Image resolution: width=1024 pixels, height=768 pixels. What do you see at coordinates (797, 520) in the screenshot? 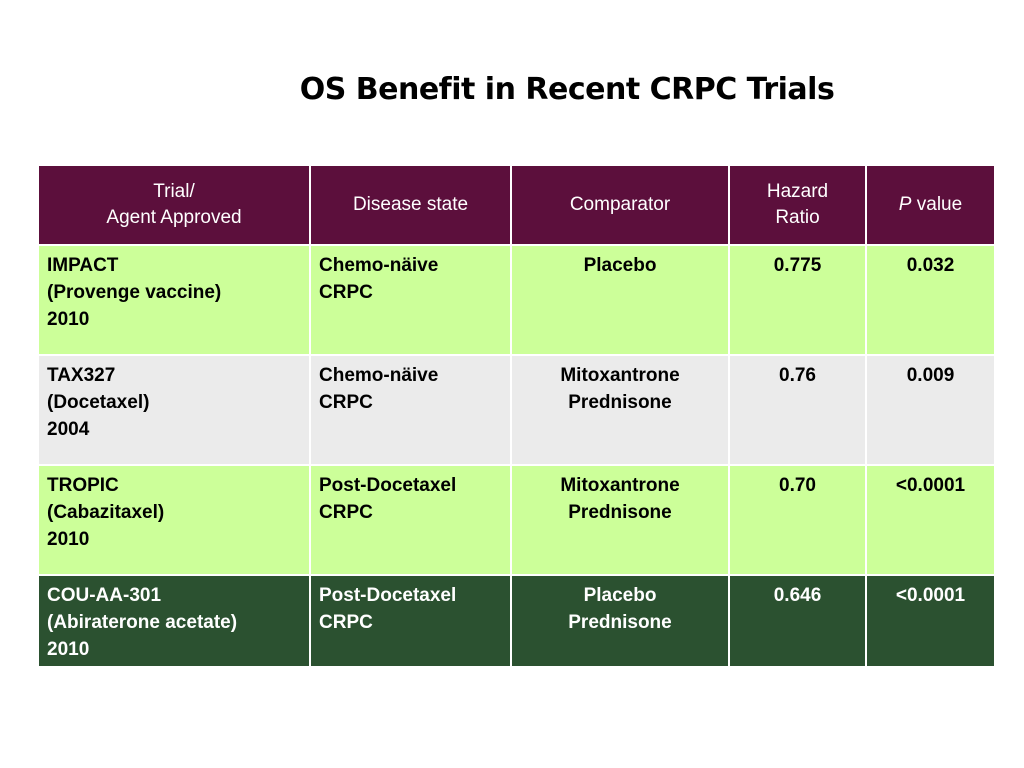
I see `cell-hazard-ratio: 0.70` at bounding box center [797, 520].